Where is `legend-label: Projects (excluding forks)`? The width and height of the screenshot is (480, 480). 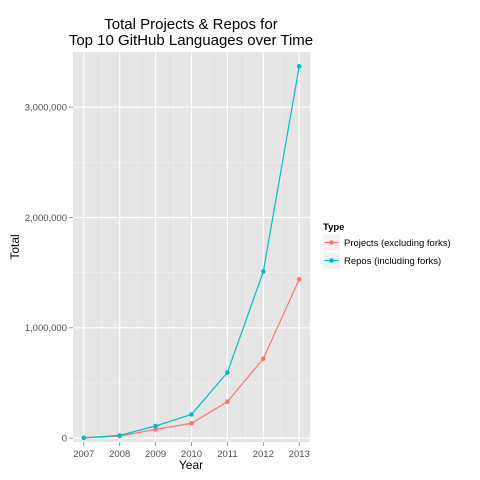
legend-label: Projects (excluding forks) is located at coordinates (397, 243).